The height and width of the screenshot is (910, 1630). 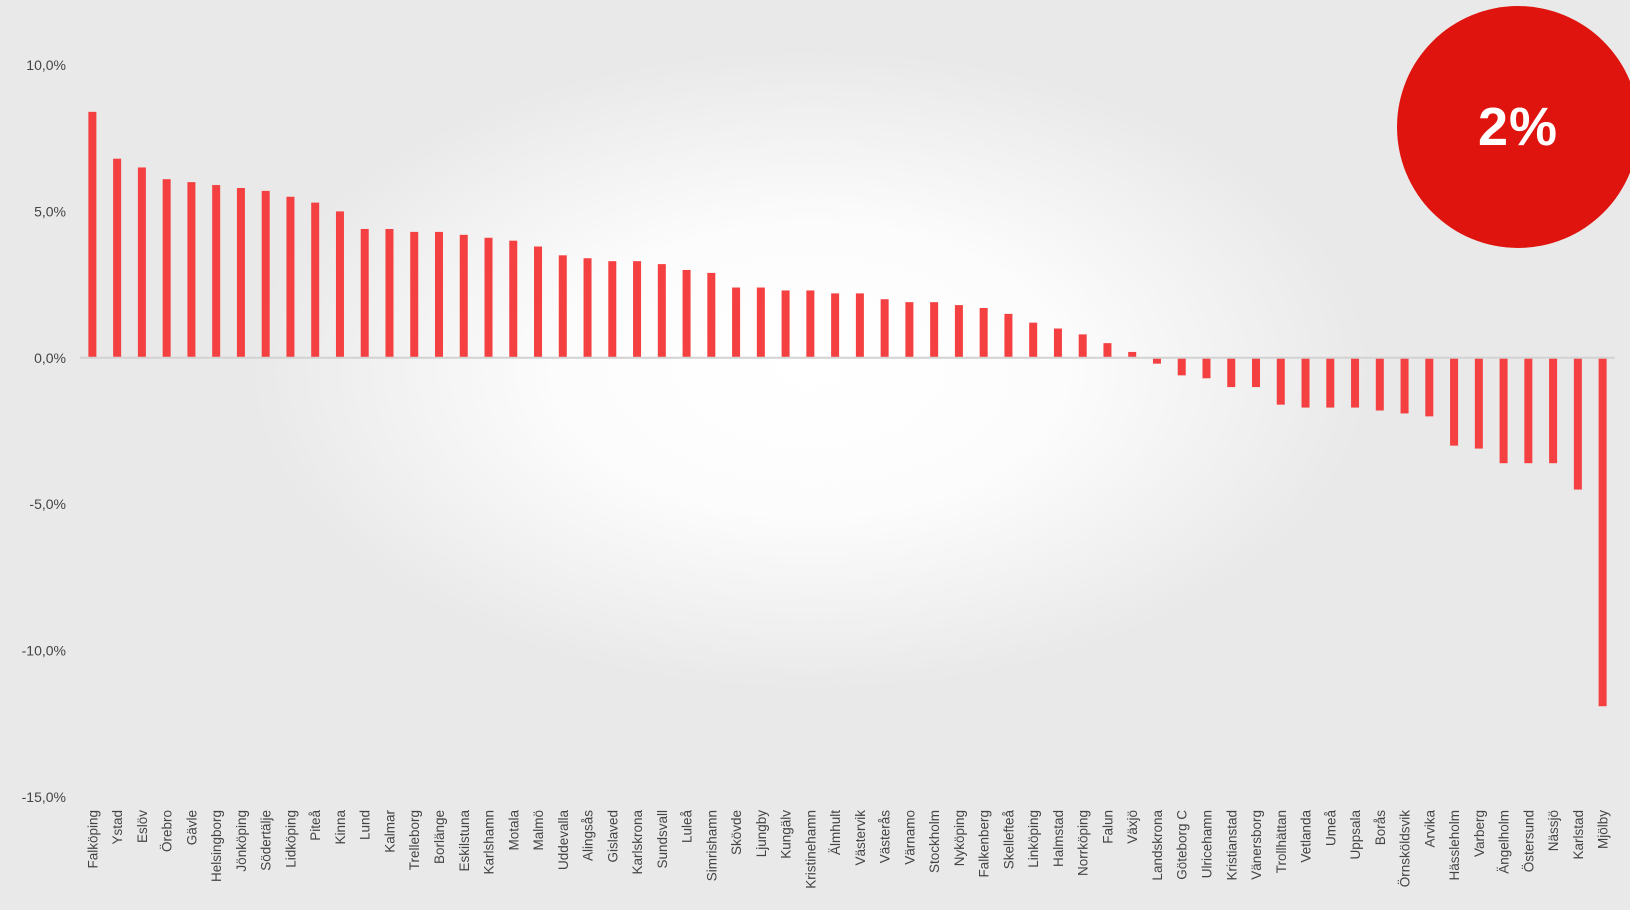 What do you see at coordinates (885, 837) in the screenshot?
I see `x-category-label: Västerås` at bounding box center [885, 837].